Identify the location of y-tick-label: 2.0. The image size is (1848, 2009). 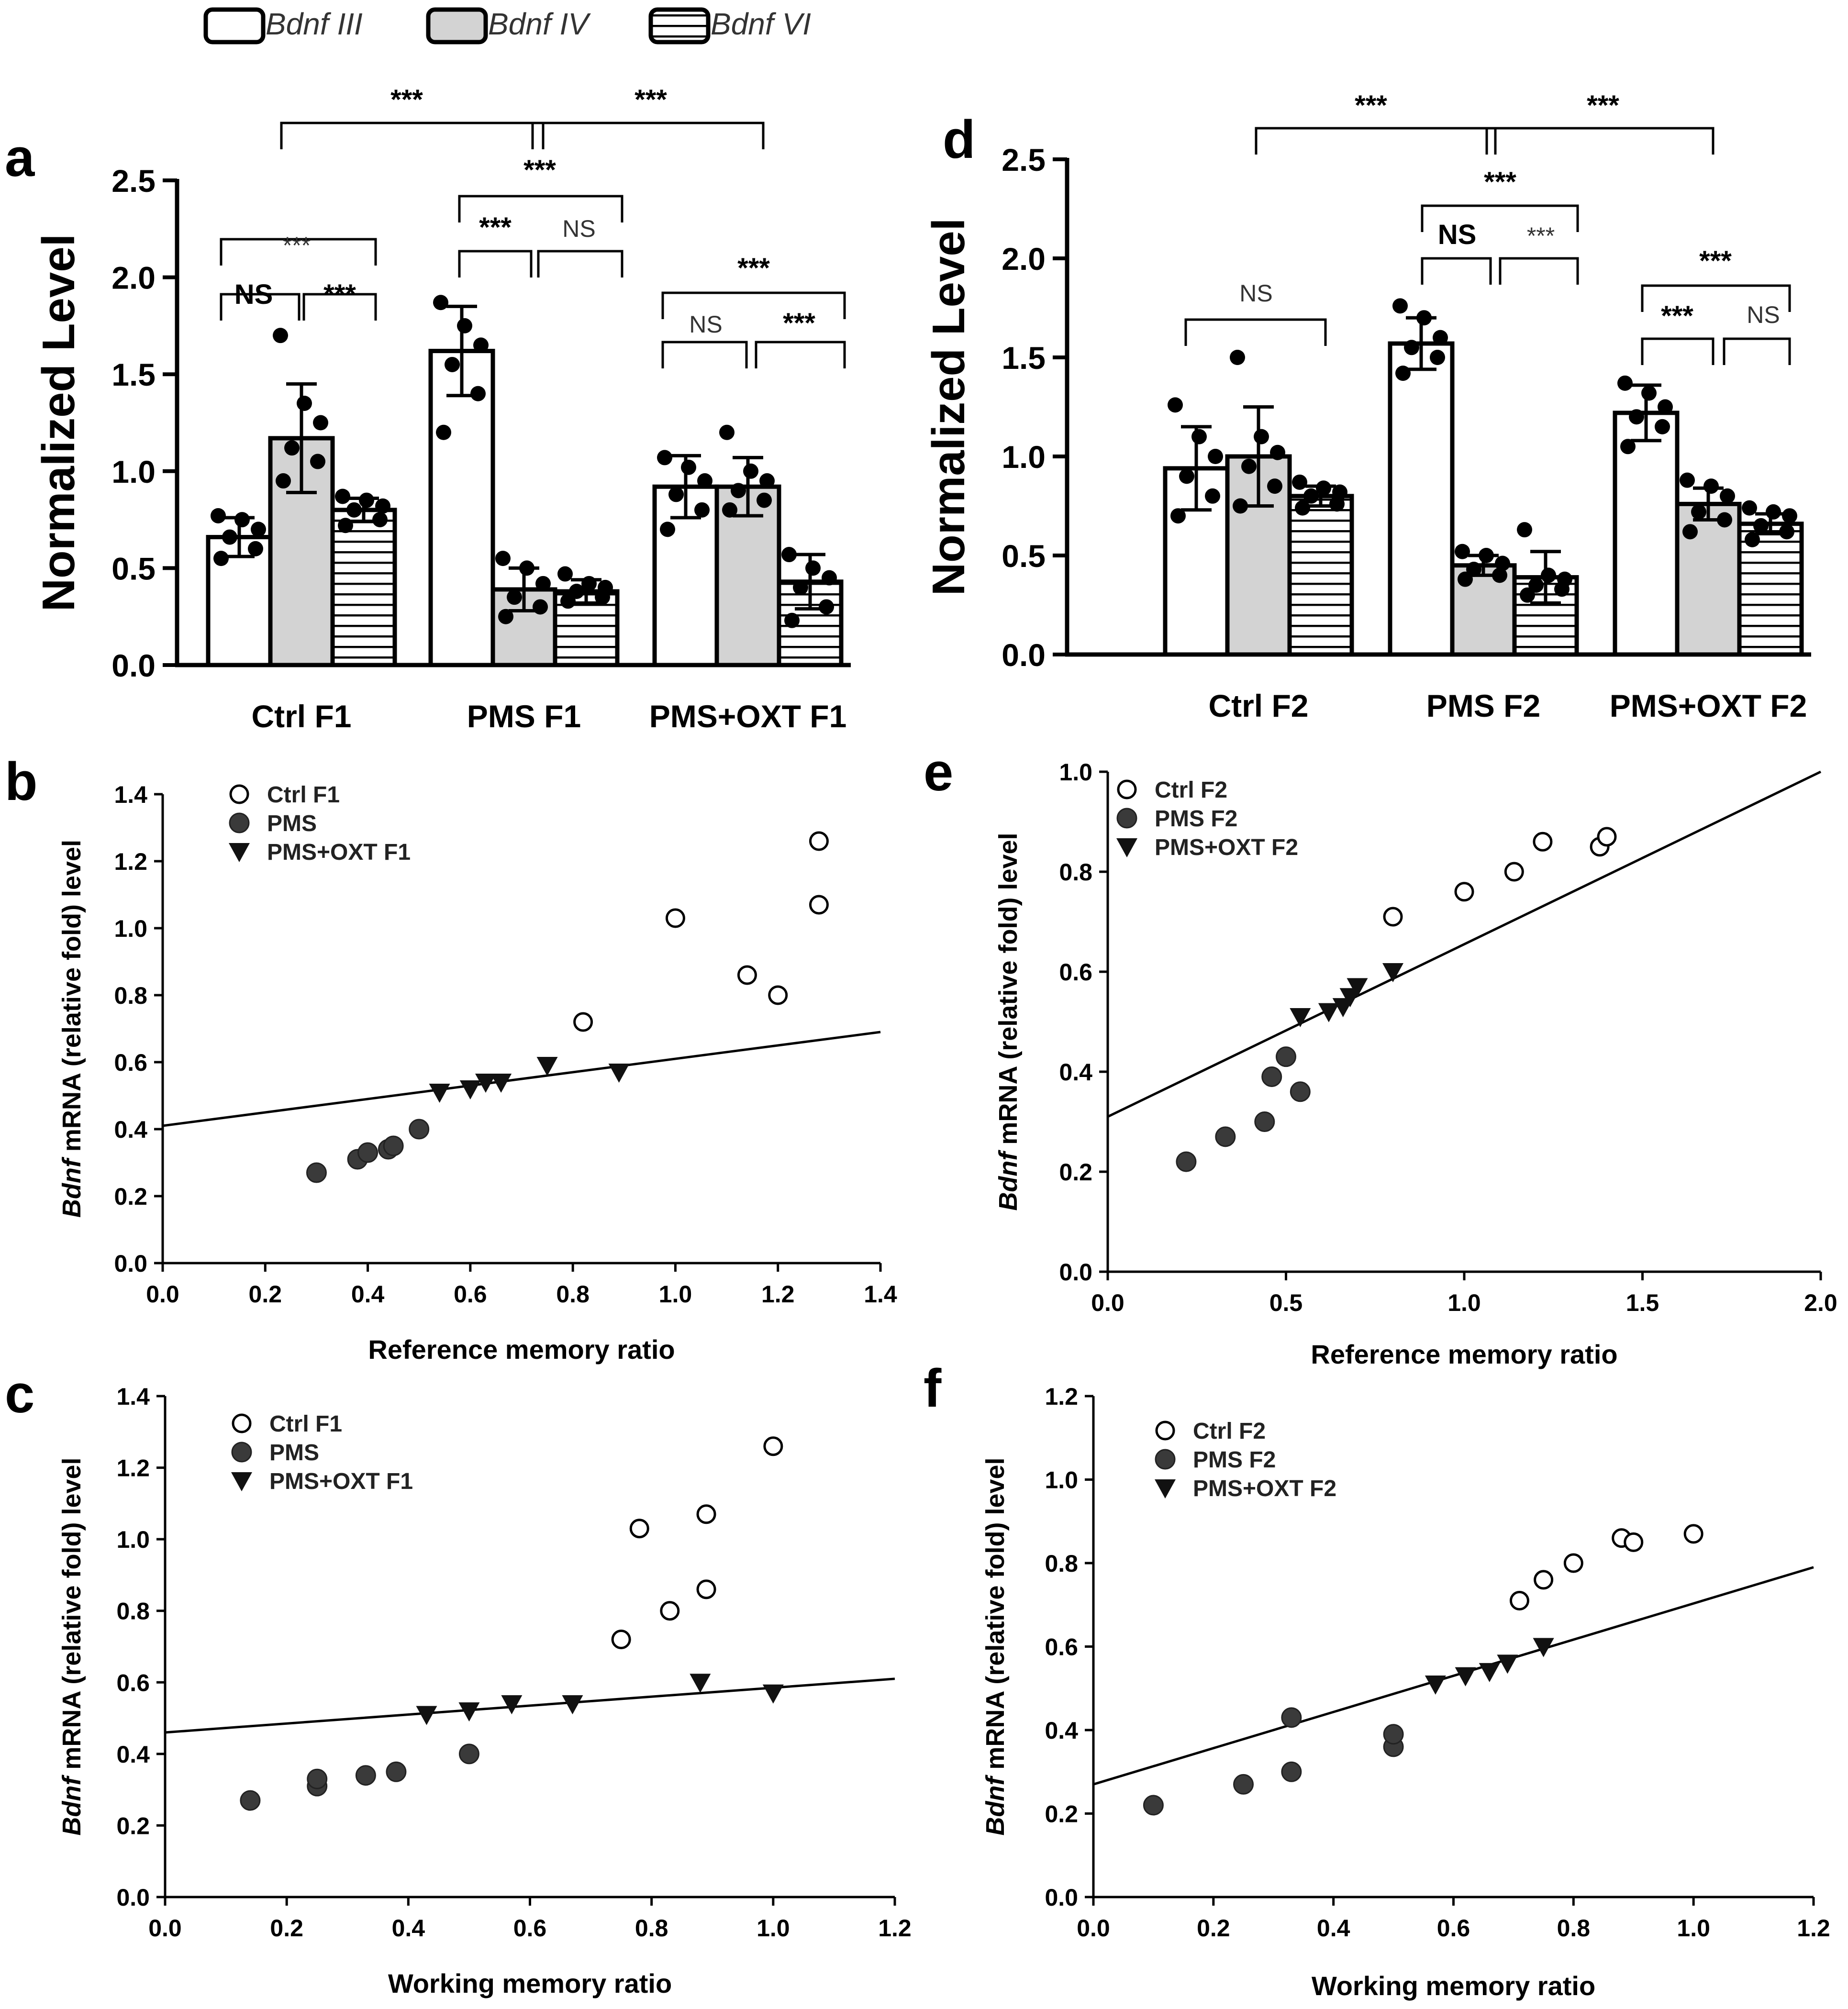
(133, 278).